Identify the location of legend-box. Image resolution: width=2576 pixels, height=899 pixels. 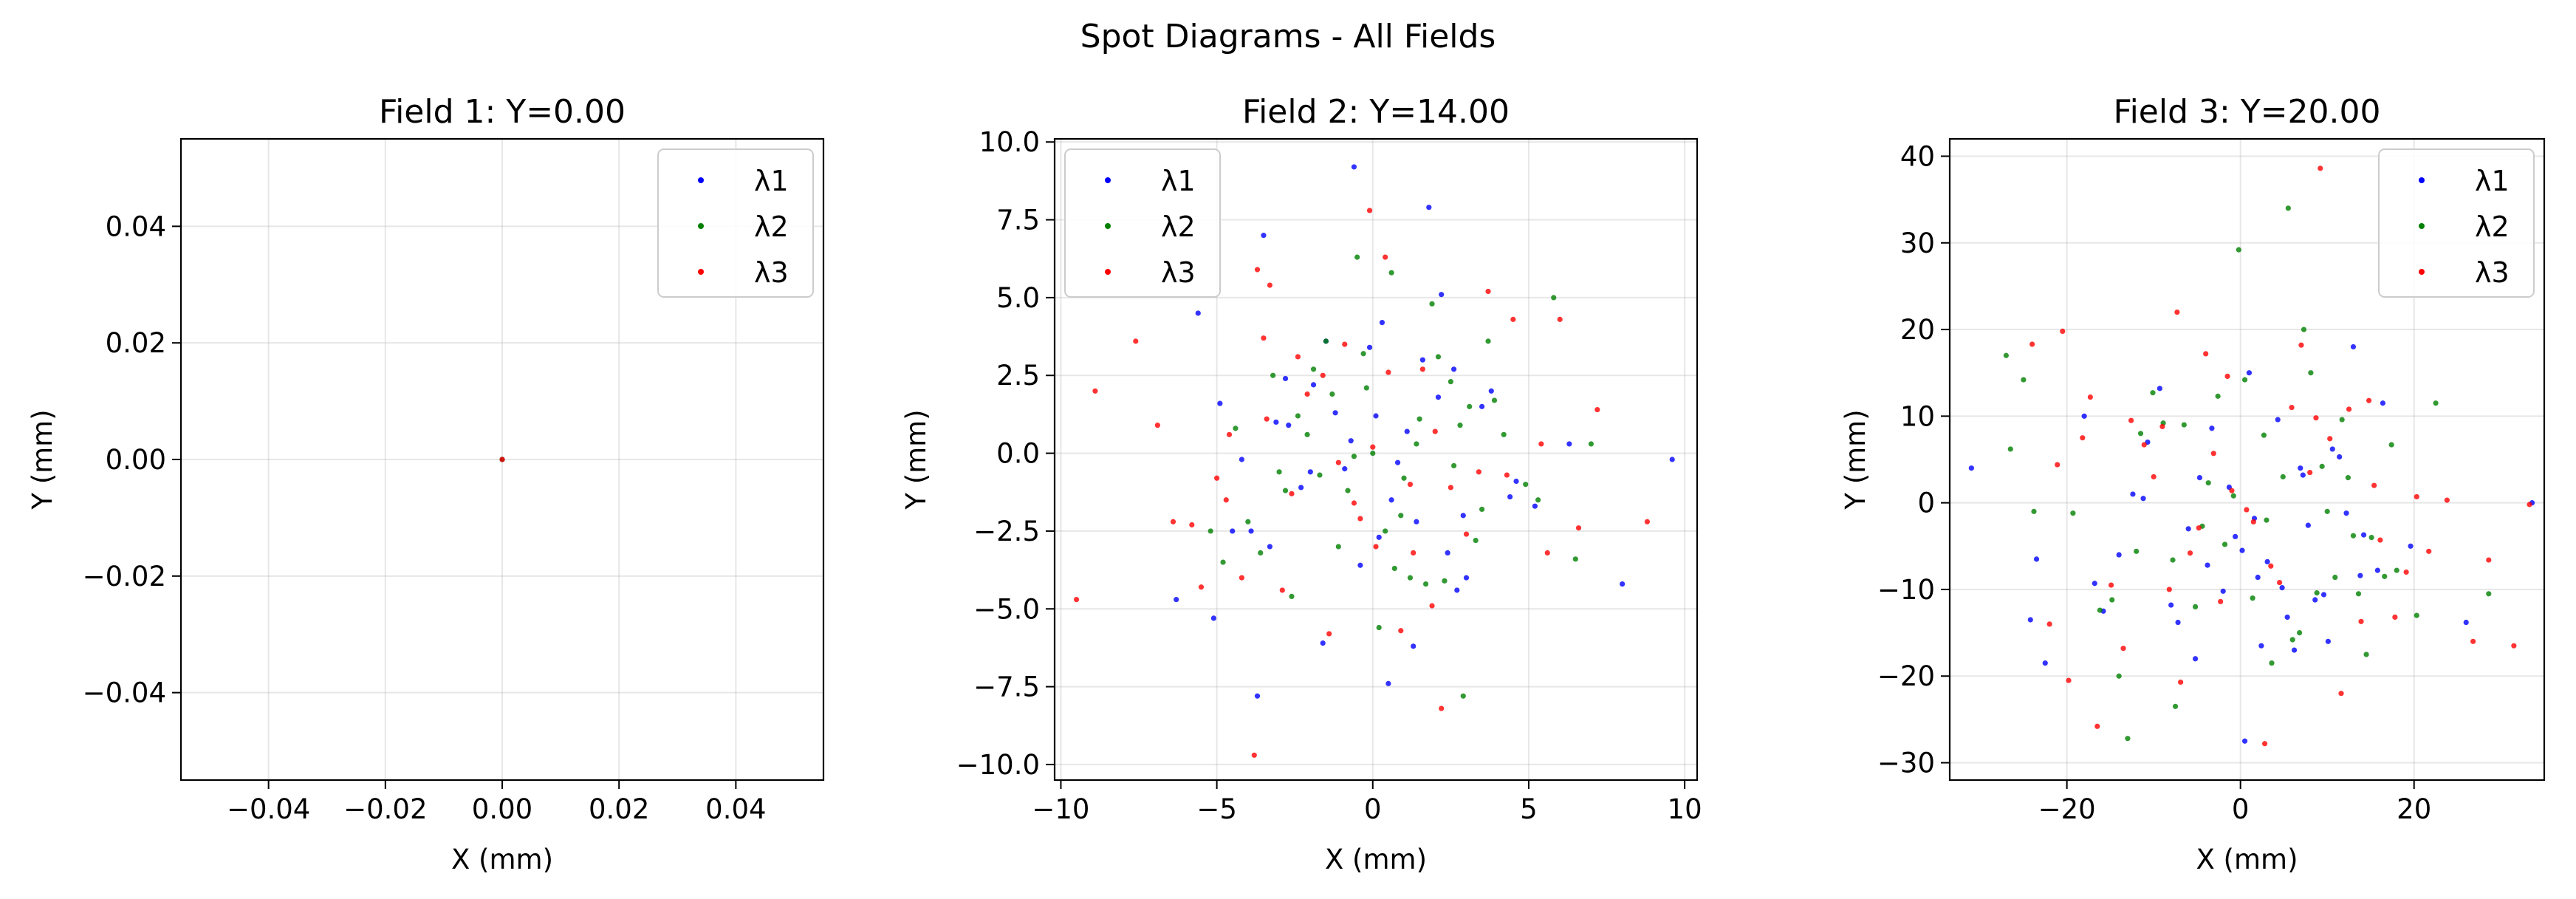
(735, 223).